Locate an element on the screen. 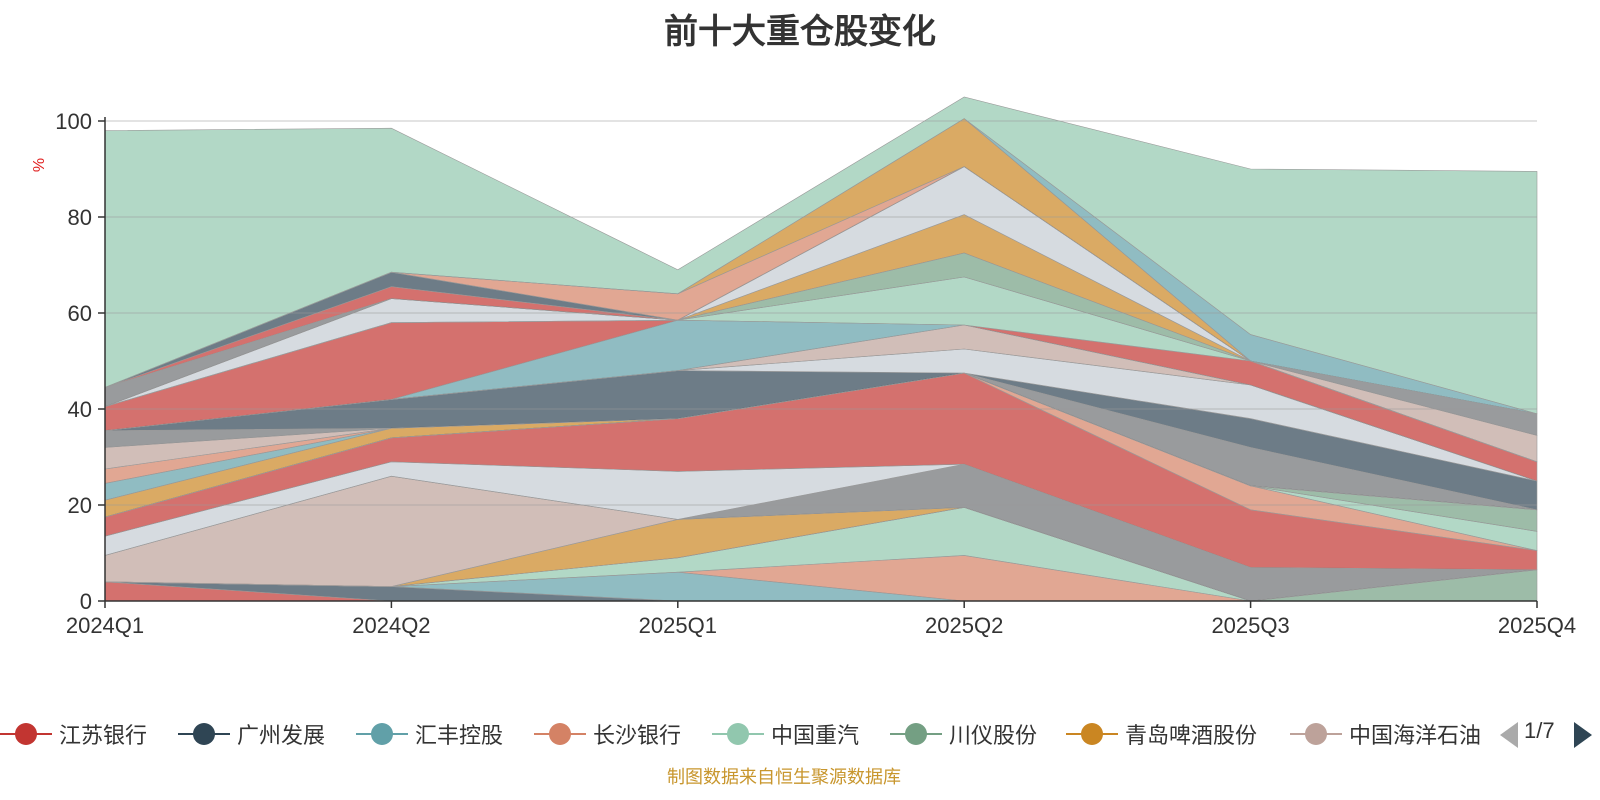 The width and height of the screenshot is (1600, 800). chart-title: 前十大重仓股变化 is located at coordinates (800, 32).